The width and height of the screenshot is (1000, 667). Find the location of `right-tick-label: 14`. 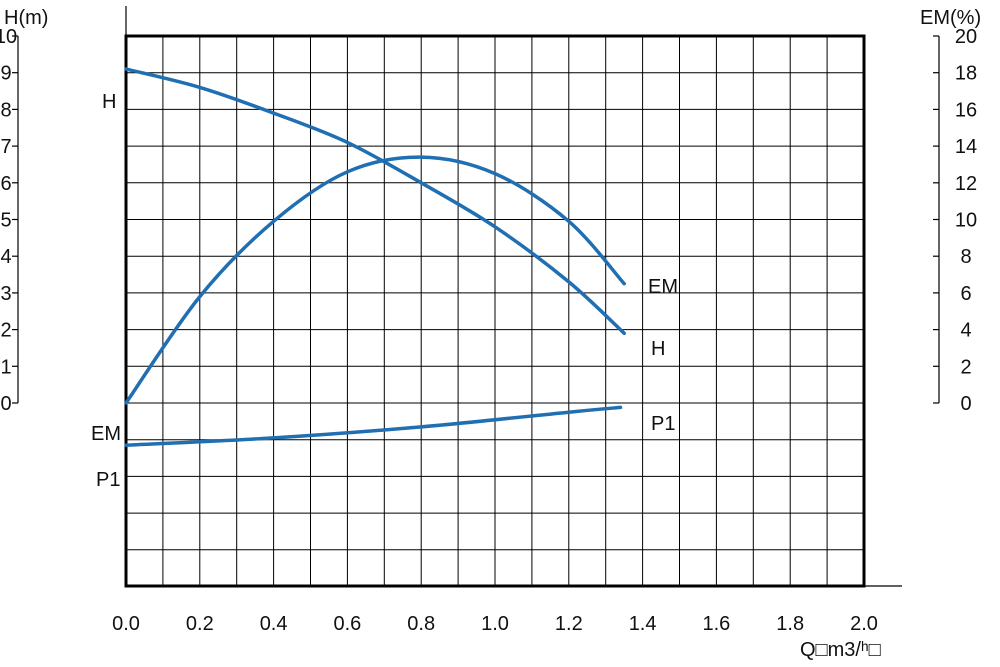

right-tick-label: 14 is located at coordinates (966, 147).